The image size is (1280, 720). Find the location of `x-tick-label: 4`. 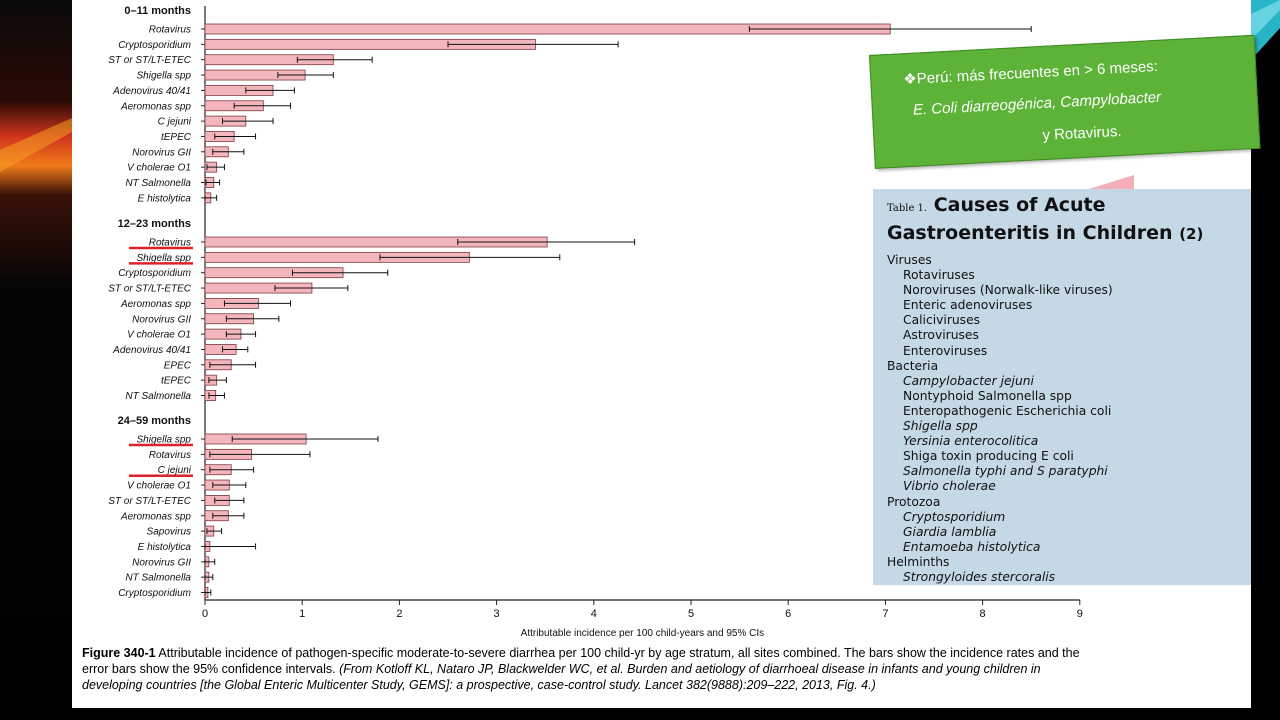

x-tick-label: 4 is located at coordinates (594, 614).